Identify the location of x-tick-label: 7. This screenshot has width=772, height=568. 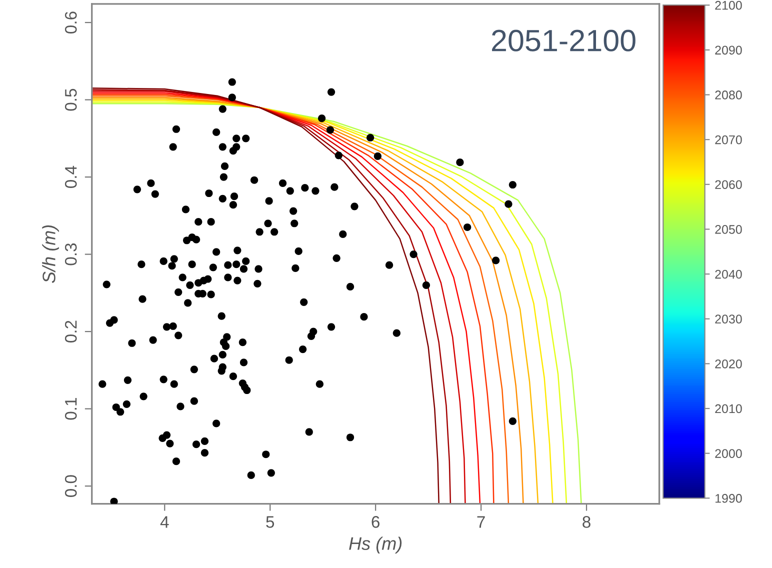
(481, 522).